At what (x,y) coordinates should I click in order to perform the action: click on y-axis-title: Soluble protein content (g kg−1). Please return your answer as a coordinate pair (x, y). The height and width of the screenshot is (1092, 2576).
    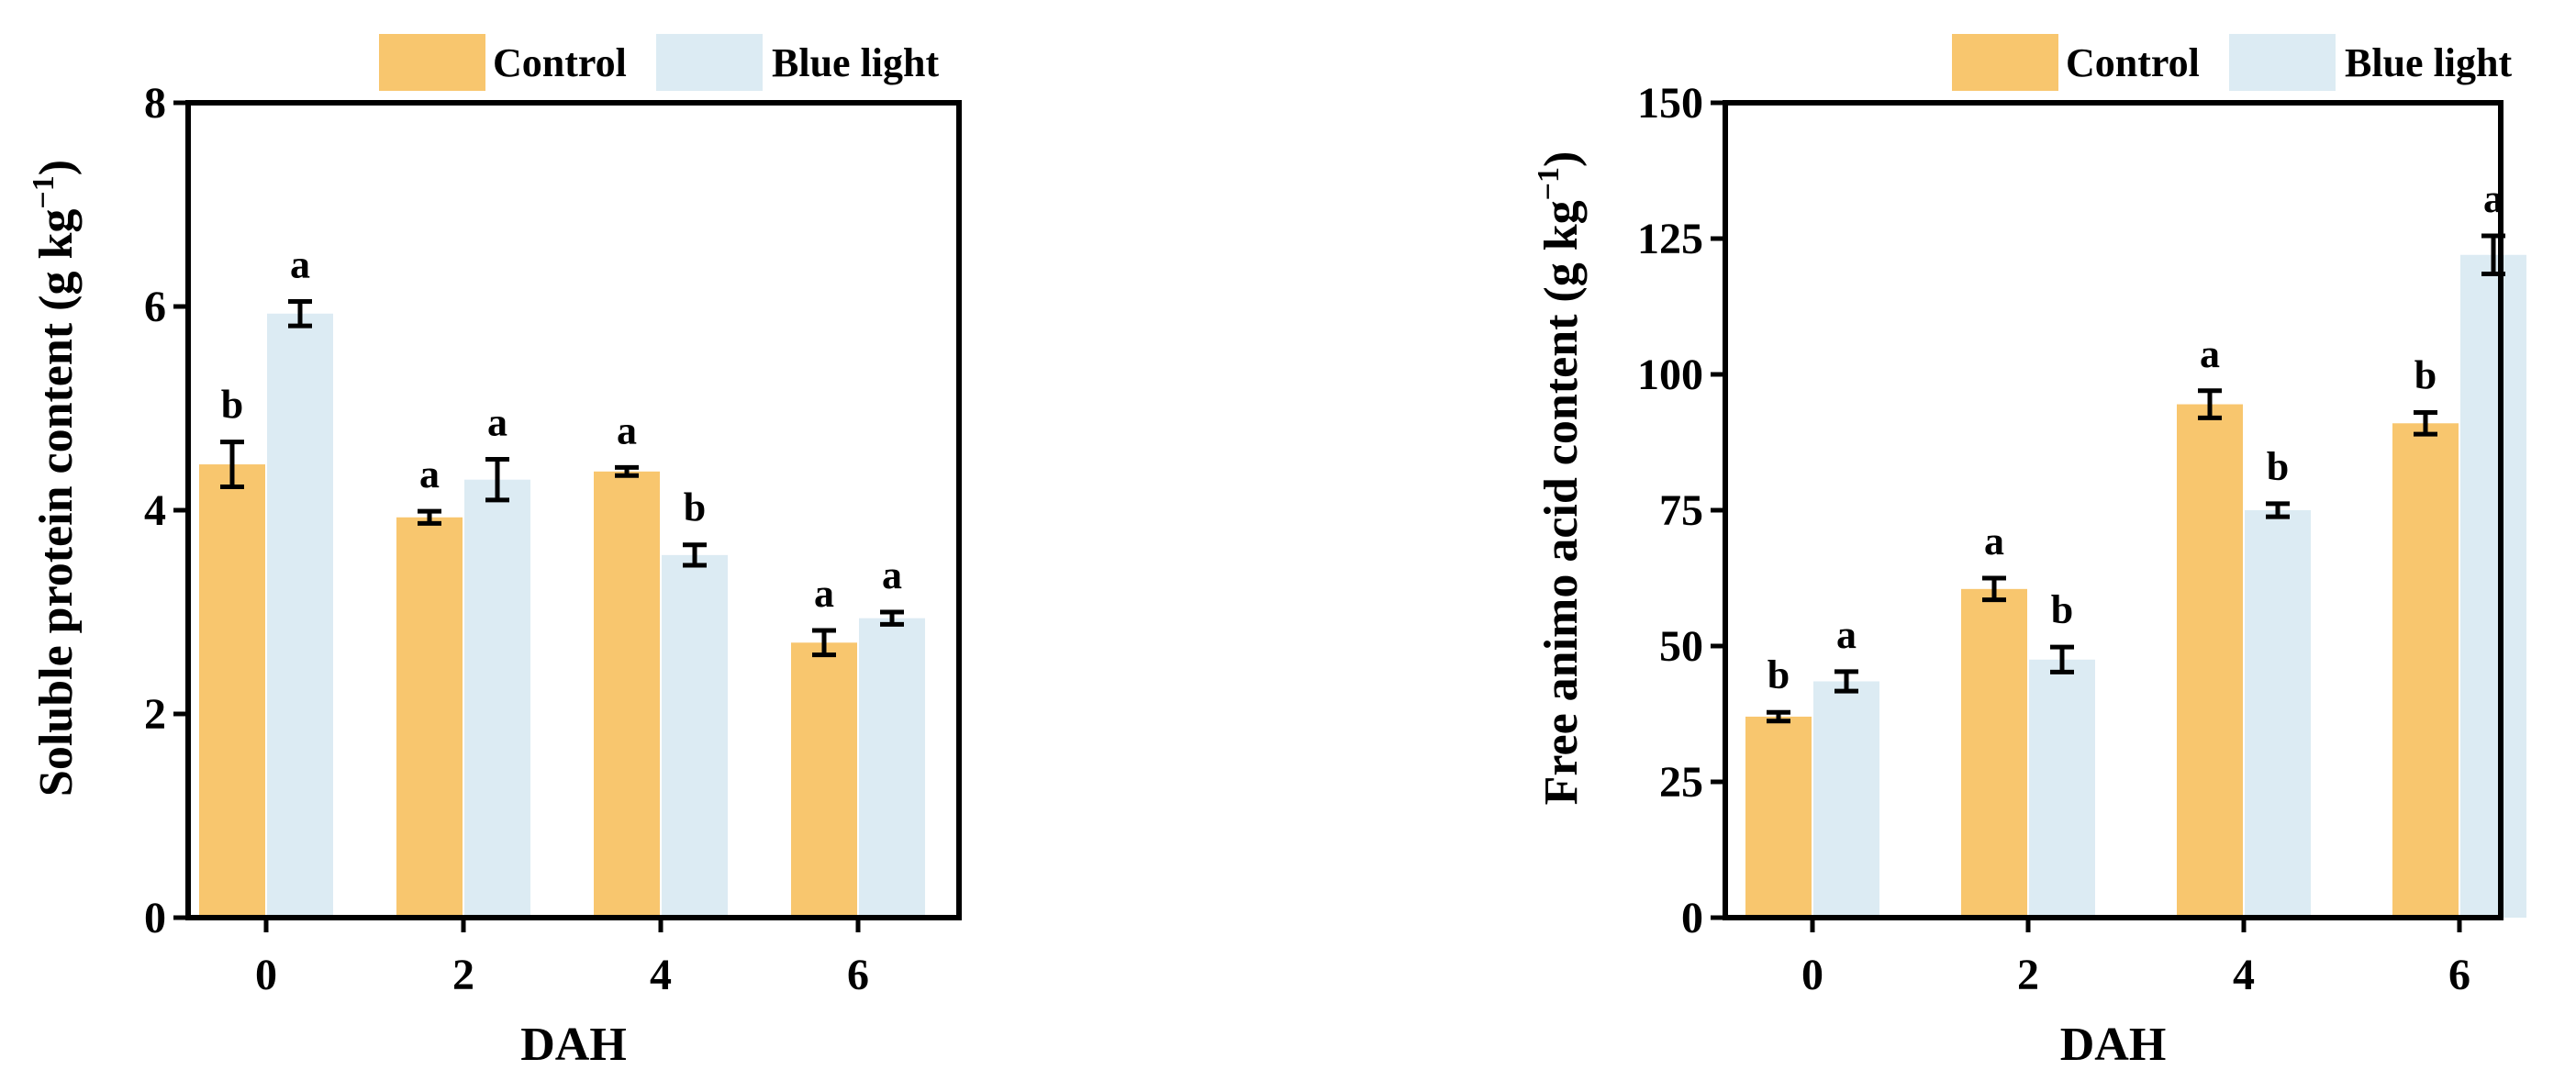
    Looking at the image, I should click on (55, 478).